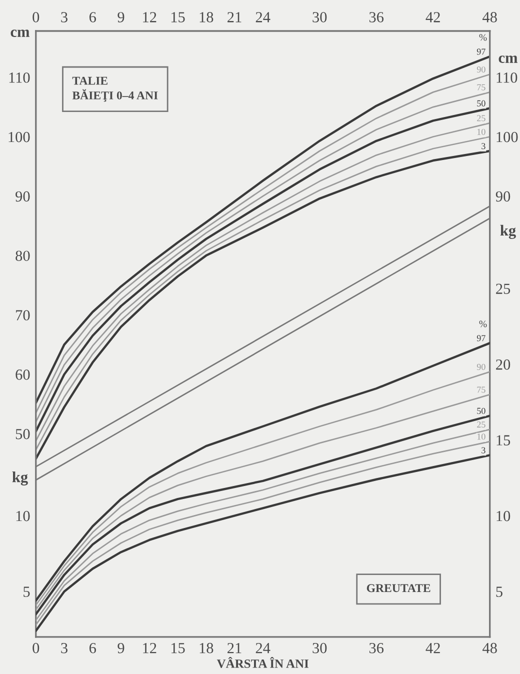  What do you see at coordinates (178, 17) in the screenshot?
I see `x2-tick-label: 15` at bounding box center [178, 17].